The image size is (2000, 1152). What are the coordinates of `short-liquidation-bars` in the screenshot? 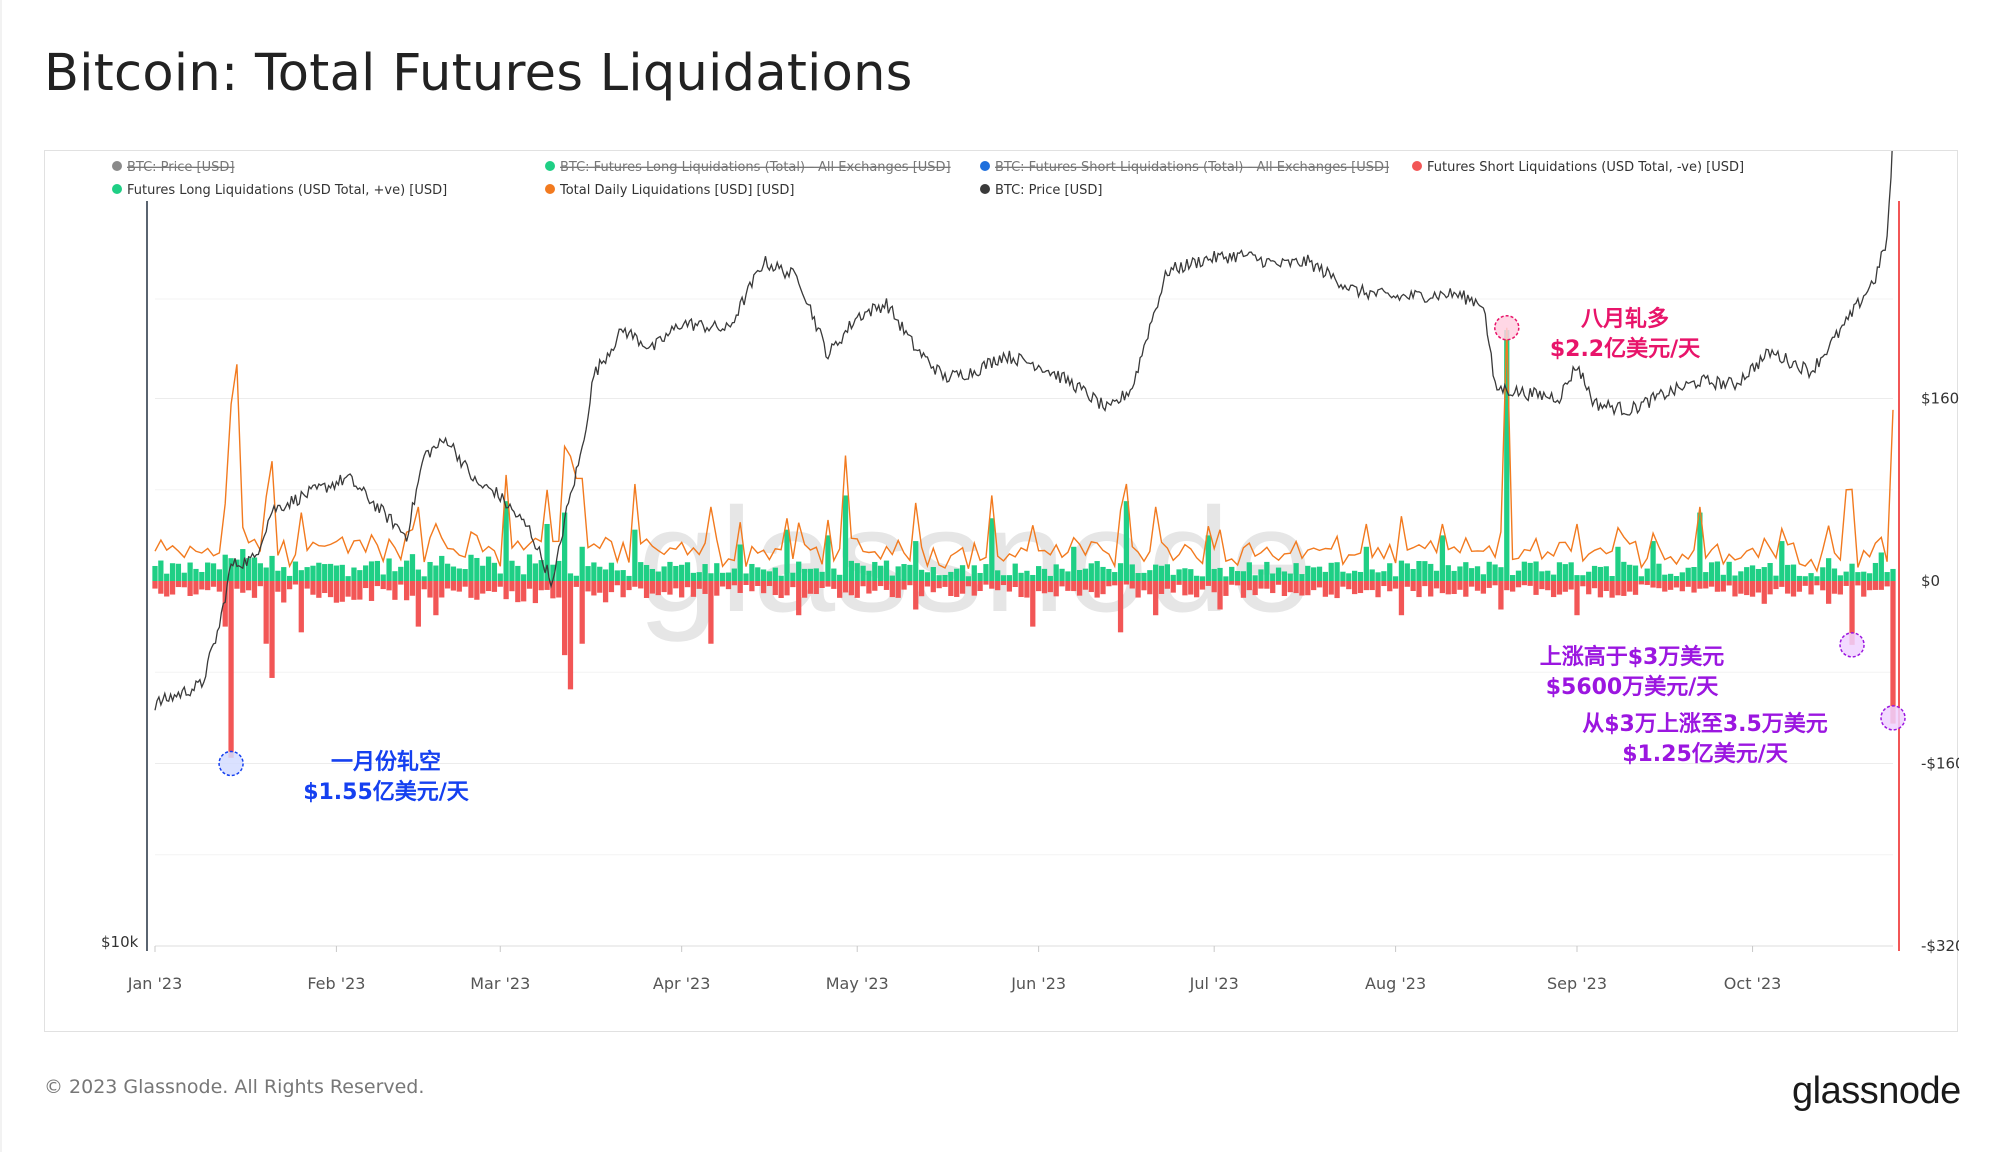 It's located at (1024, 669).